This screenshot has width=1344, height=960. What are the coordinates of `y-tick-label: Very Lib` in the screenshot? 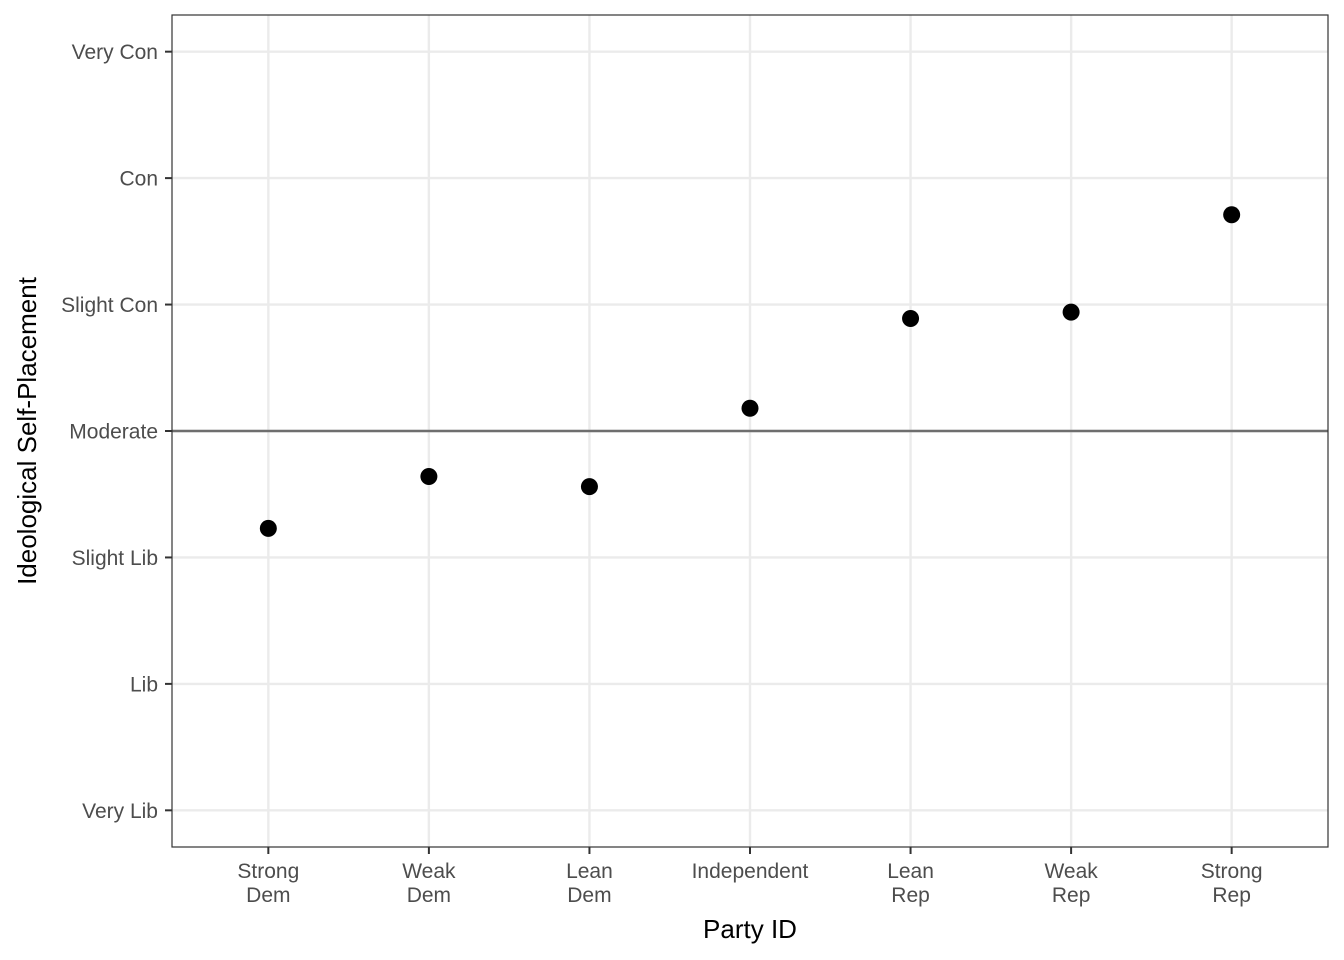 It's located at (120, 811).